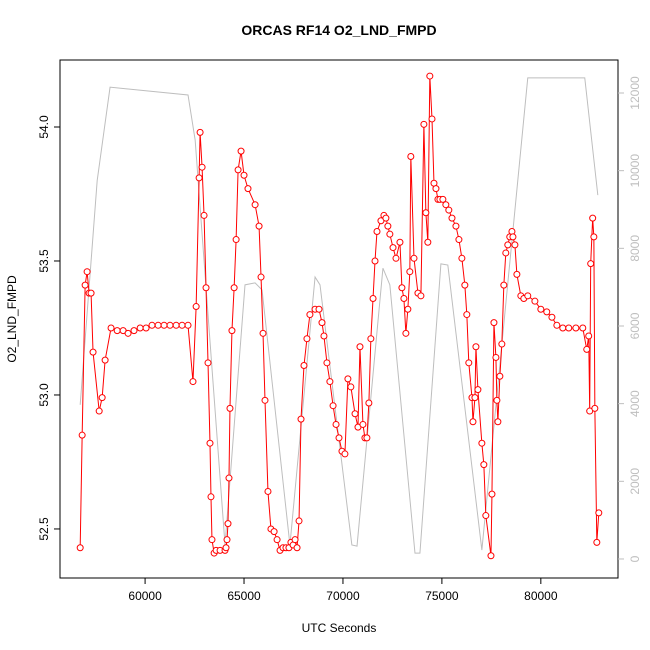 The image size is (650, 650). Describe the element at coordinates (44, 127) in the screenshot. I see `y-tick-label: 54.0` at that location.